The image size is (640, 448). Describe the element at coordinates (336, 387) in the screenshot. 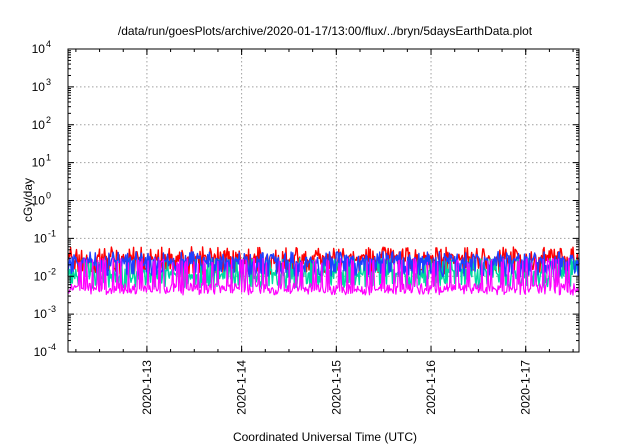

I see `x-tick-label: 2020-1-15` at that location.